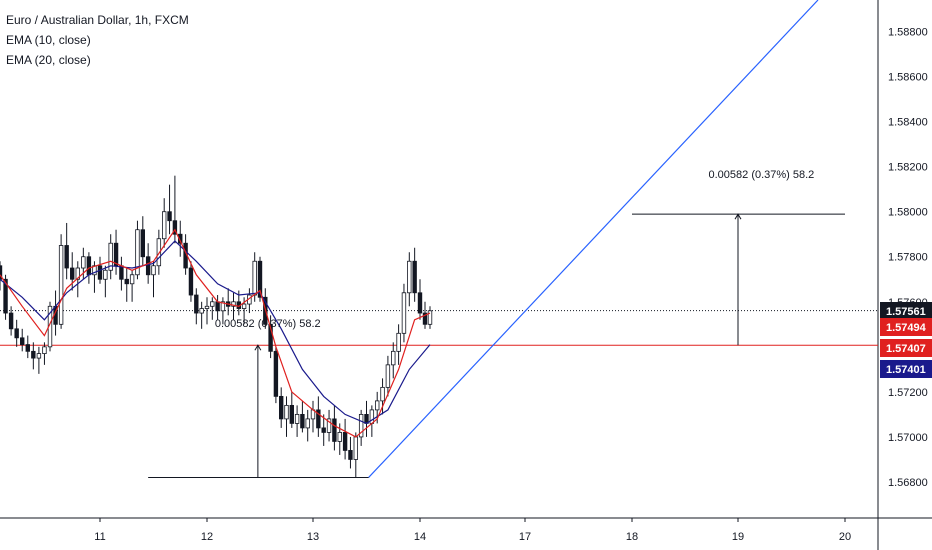  Describe the element at coordinates (97, 20) in the screenshot. I see `symbol-title: Euro / Australian Dollar, 1h, FXCM` at that location.